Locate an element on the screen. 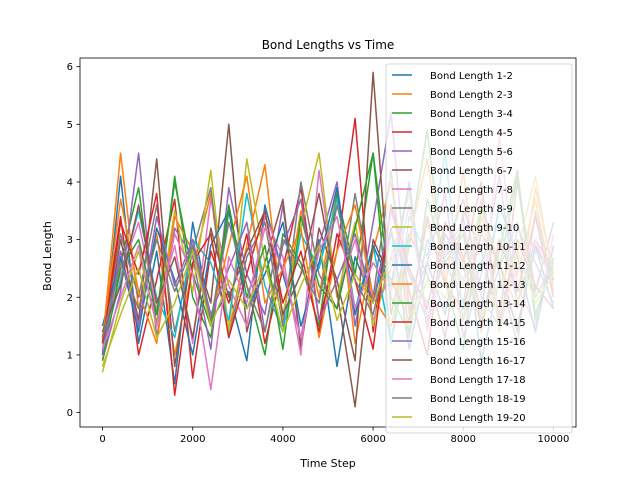  legend-entry-label: Bond Length 1-2 is located at coordinates (471, 76).